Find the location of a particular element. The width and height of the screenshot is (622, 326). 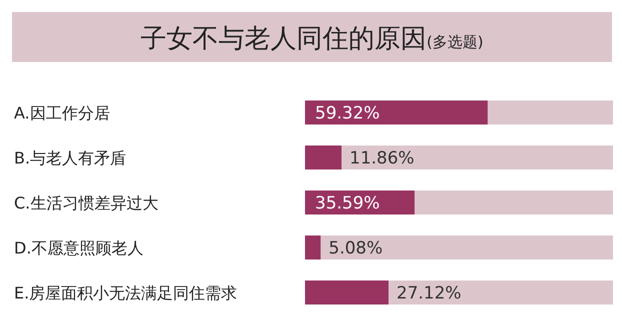

y-tick-label: C.生活习惯差异过大 is located at coordinates (86, 203).